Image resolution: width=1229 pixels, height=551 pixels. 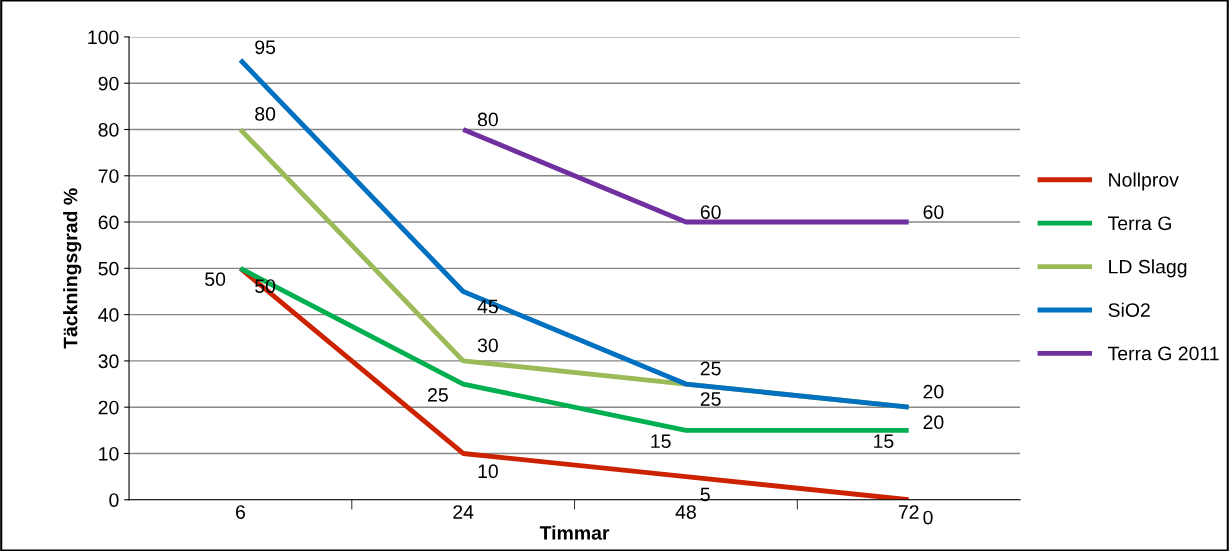 What do you see at coordinates (108, 129) in the screenshot?
I see `y-tick-label: 80` at bounding box center [108, 129].